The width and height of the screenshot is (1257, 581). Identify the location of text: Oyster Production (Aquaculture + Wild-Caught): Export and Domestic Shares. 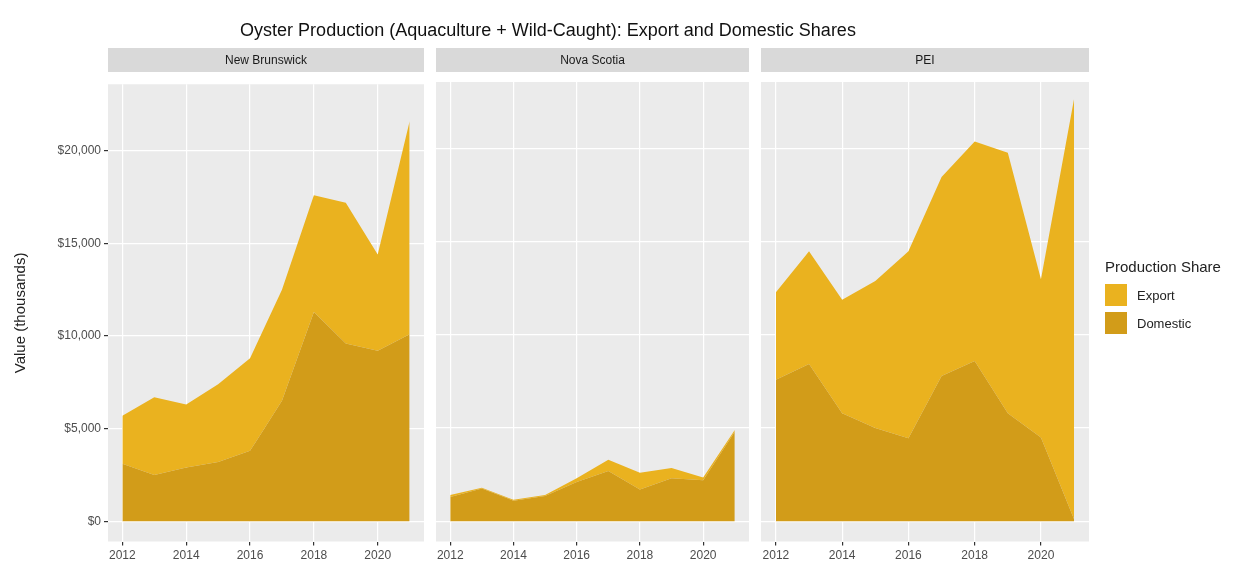
(548, 30).